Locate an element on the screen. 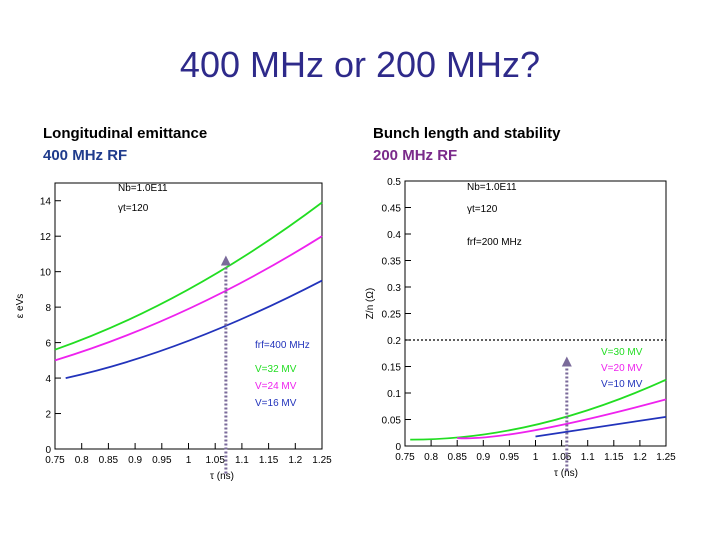 This screenshot has width=720, height=540. left-x-tick-label: 0.95 is located at coordinates (162, 460).